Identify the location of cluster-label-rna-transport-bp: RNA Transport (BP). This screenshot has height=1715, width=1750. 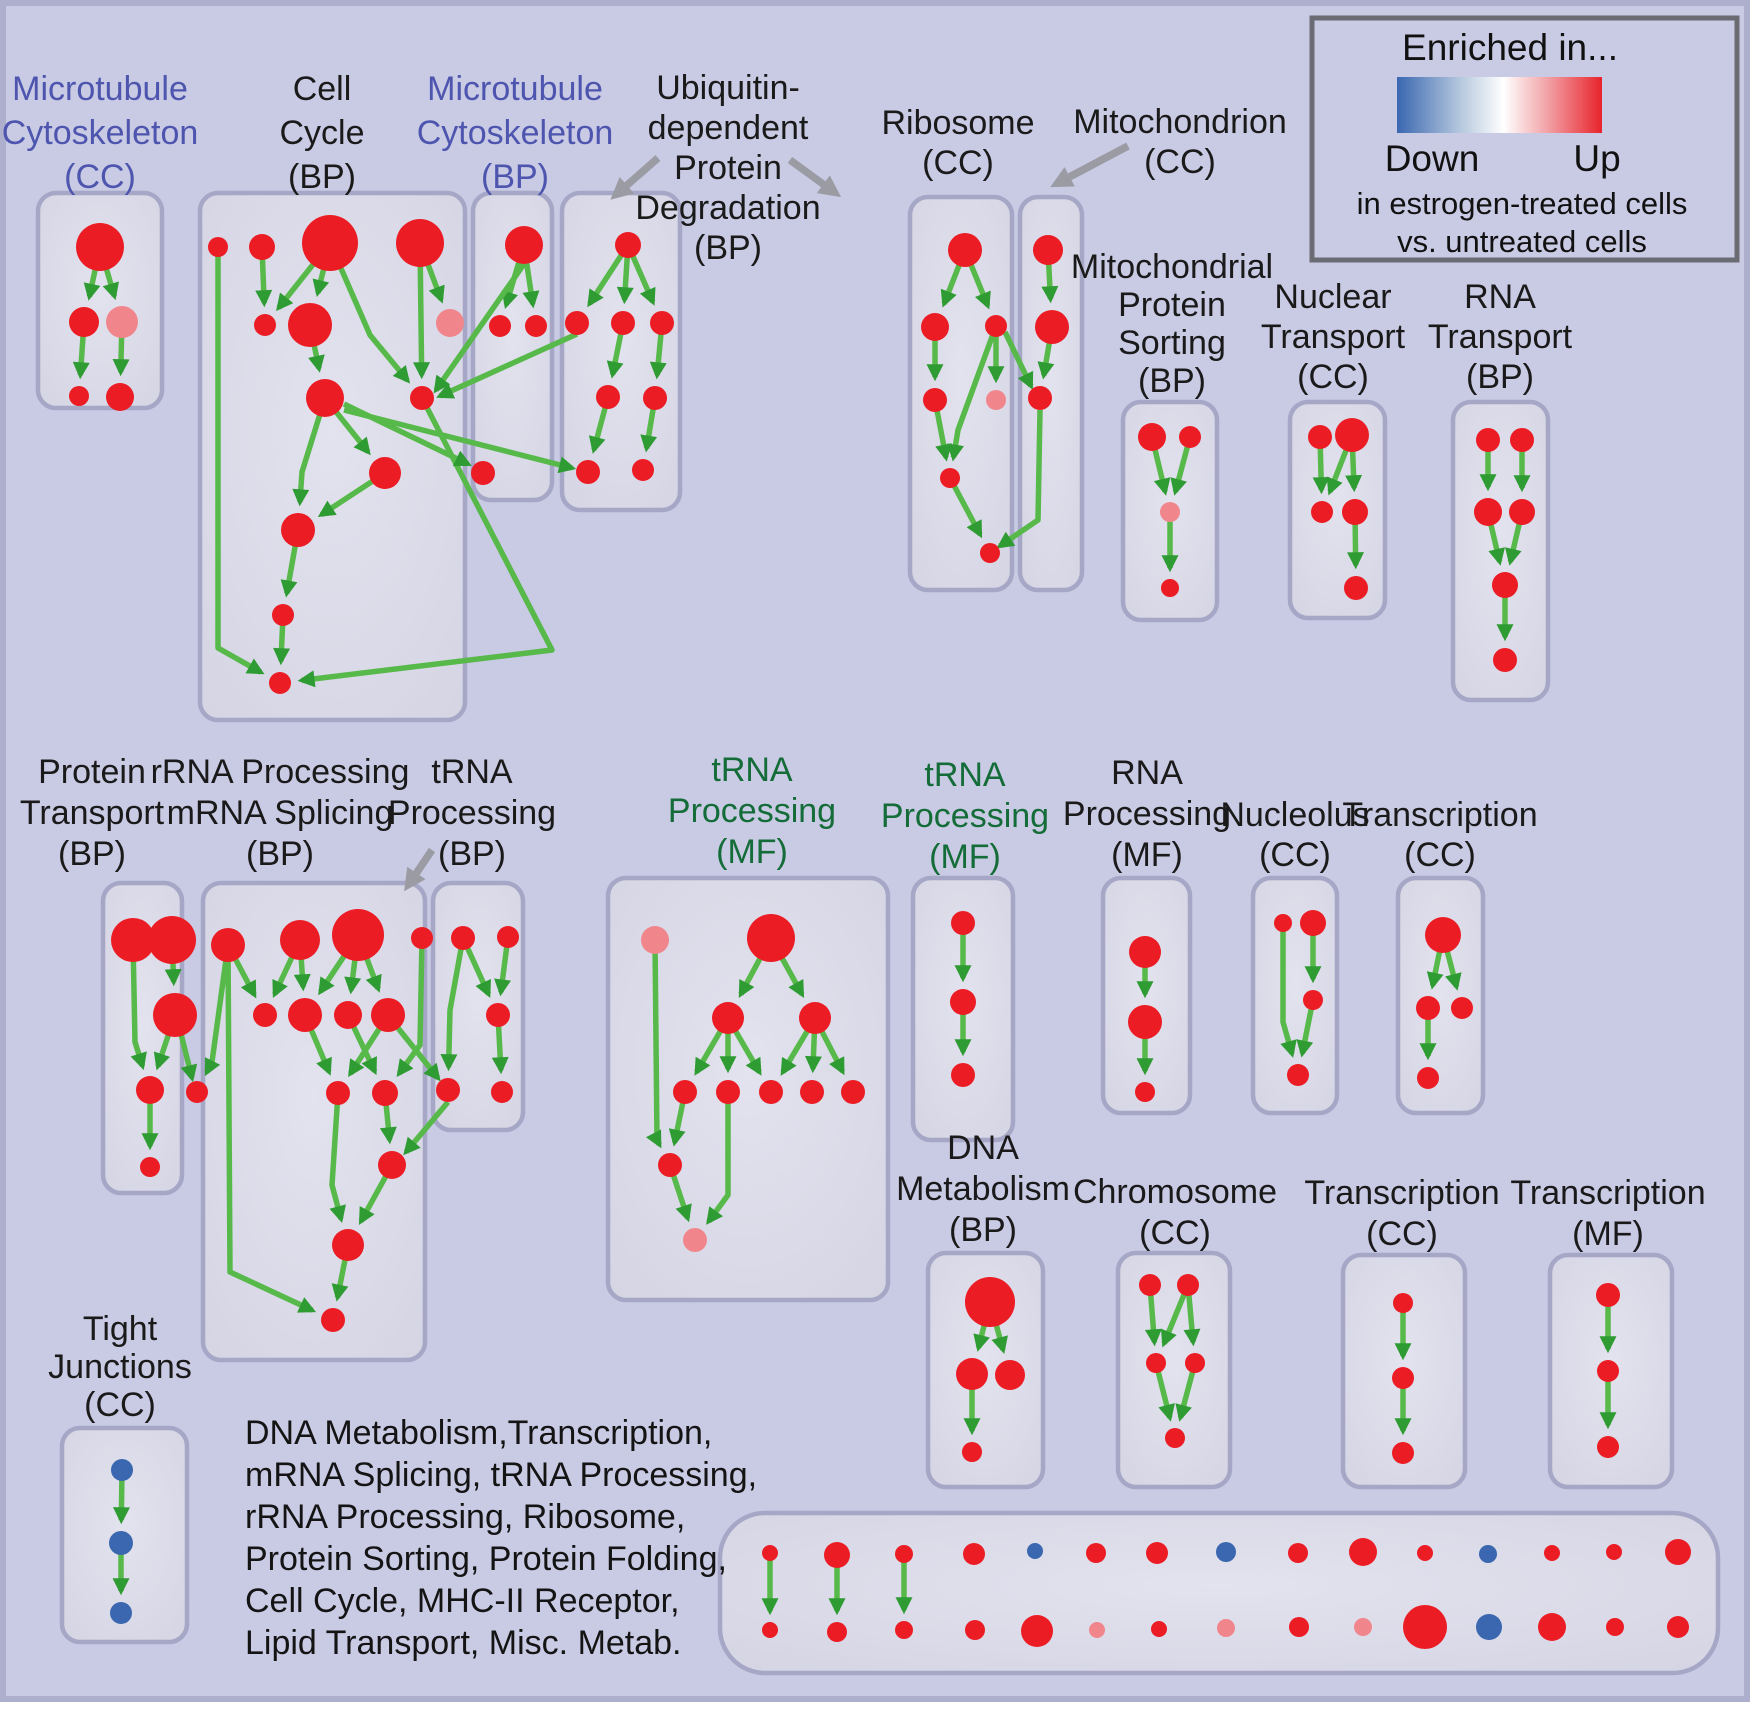
(1500, 337).